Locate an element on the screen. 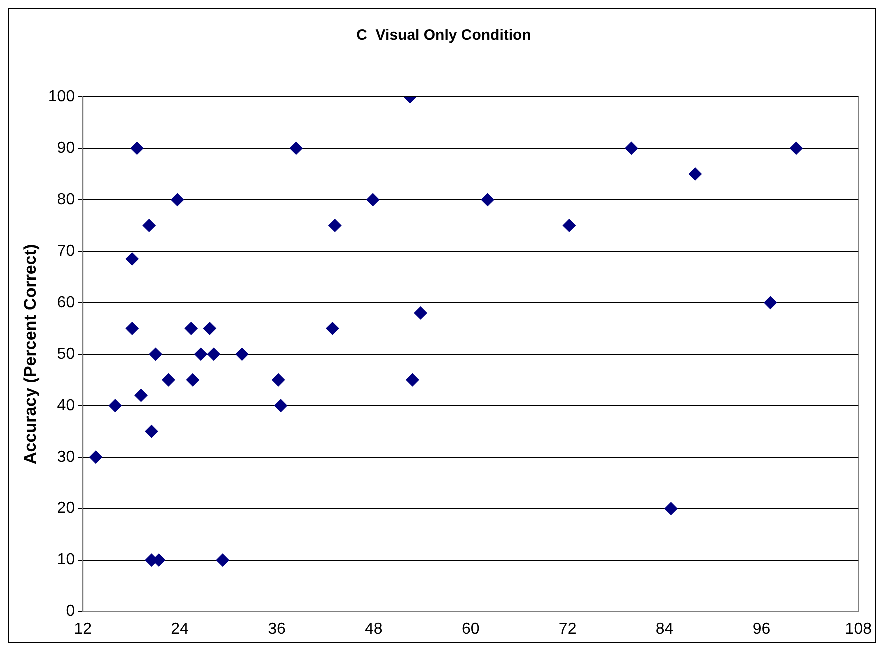  x-tick-label: 12 is located at coordinates (83, 629).